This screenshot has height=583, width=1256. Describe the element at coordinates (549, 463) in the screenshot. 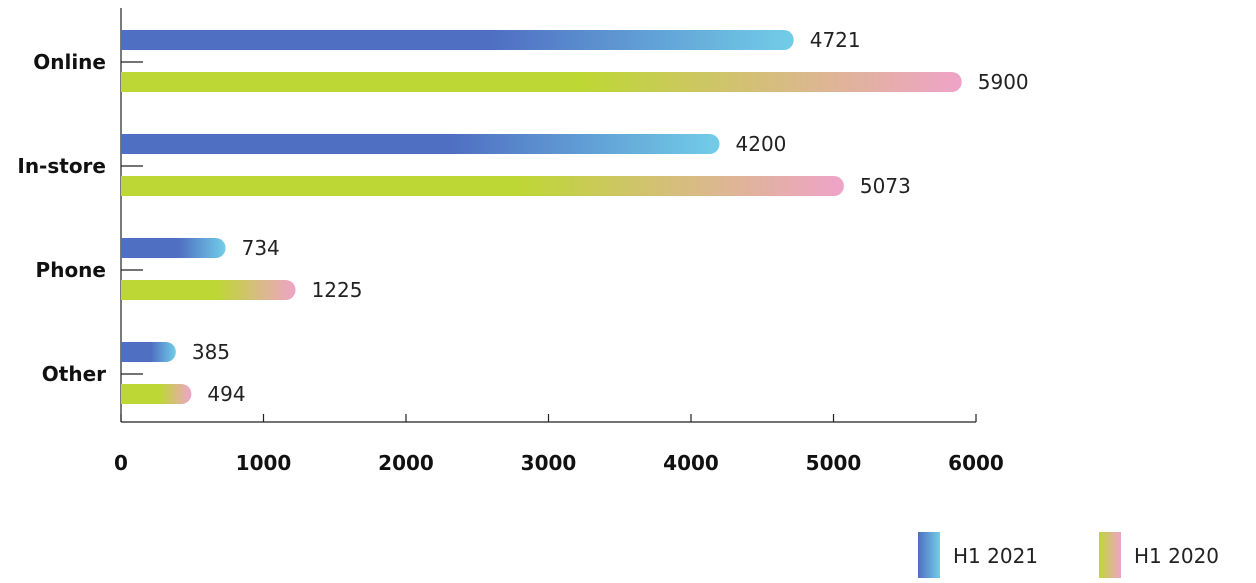

I see `x-tick-label: 3000` at that location.